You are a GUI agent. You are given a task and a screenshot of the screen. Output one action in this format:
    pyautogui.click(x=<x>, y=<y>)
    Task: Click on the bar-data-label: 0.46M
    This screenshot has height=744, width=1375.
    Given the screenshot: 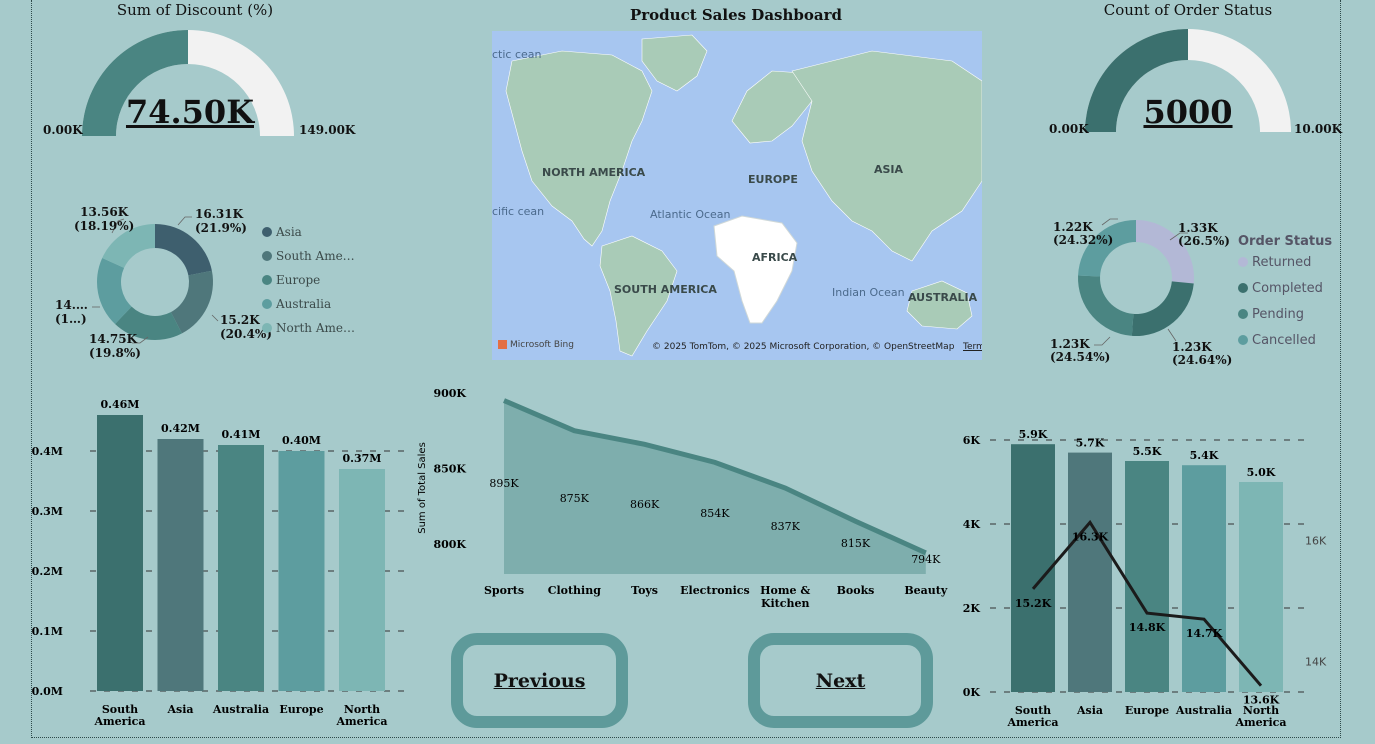 What is the action you would take?
    pyautogui.click(x=120, y=404)
    